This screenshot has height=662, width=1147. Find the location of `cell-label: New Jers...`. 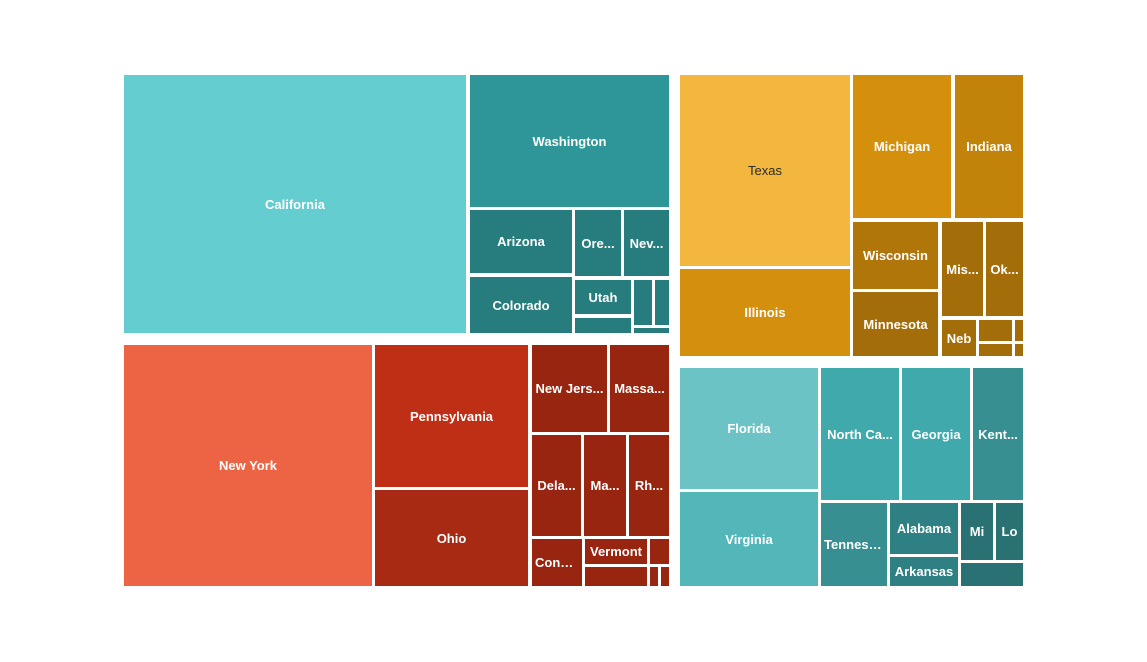

cell-label: New Jers... is located at coordinates (569, 388).